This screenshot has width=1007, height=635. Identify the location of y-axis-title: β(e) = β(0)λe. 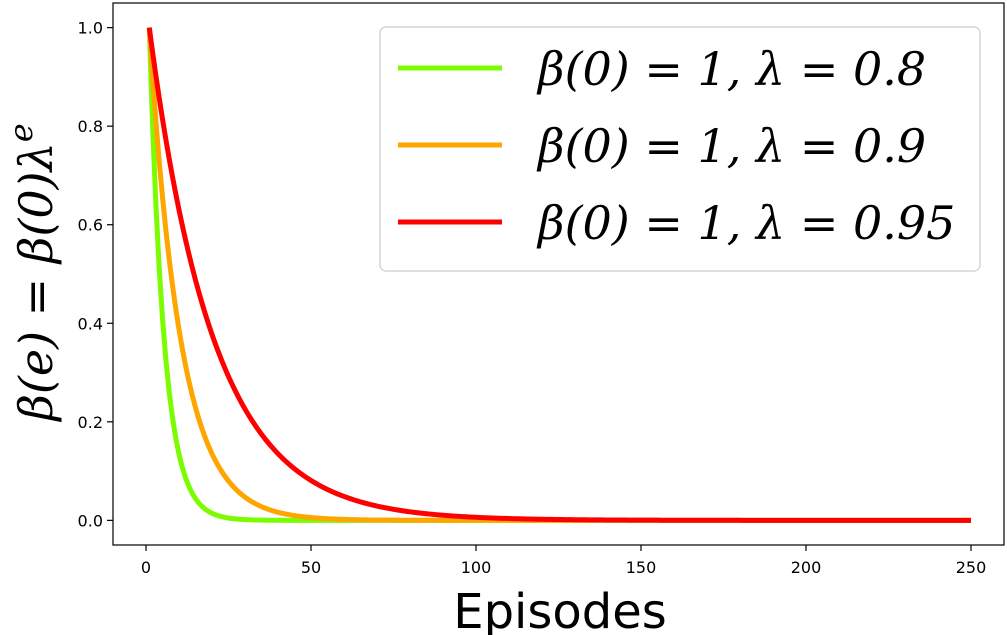
(32, 272).